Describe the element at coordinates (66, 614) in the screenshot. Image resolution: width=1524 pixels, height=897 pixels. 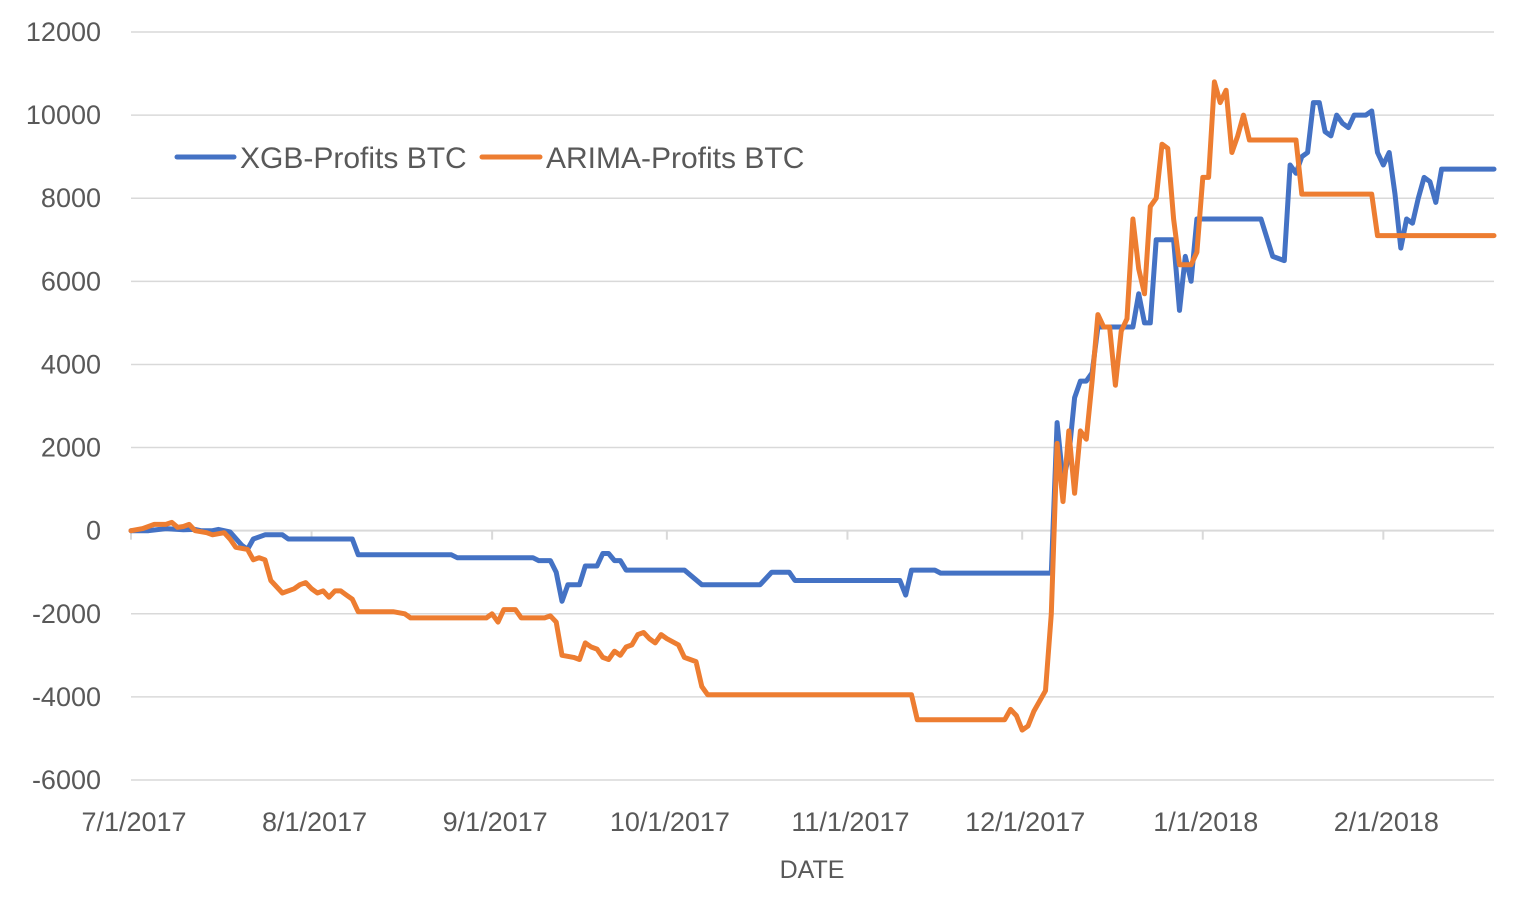
I see `y-tick-label: -2000` at that location.